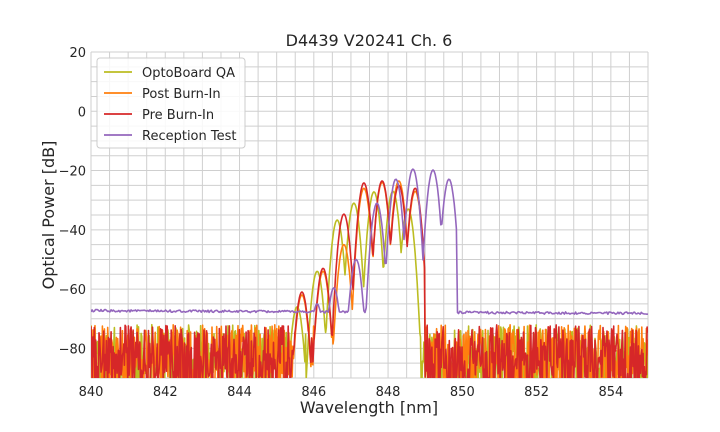 Image resolution: width=720 pixels, height=432 pixels. Describe the element at coordinates (369, 40) in the screenshot. I see `chart-title: D4439 V20241 Ch. 6` at that location.